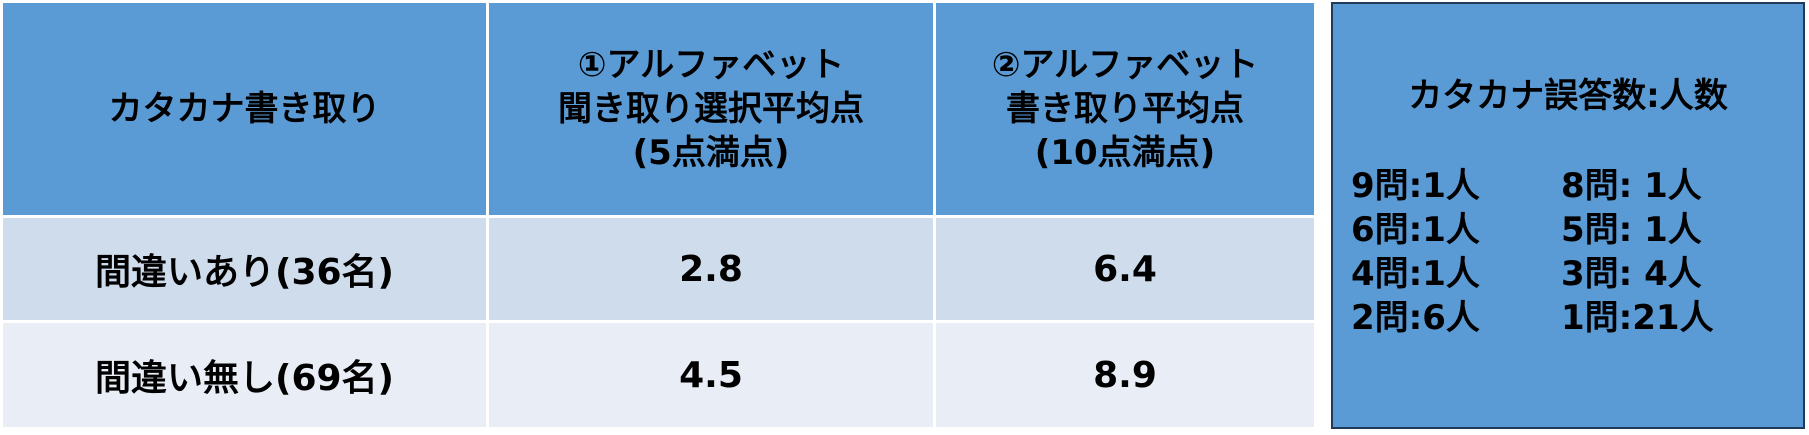 The height and width of the screenshot is (435, 1809). I want to click on row-label: 間違い無し(69名), so click(244, 375).